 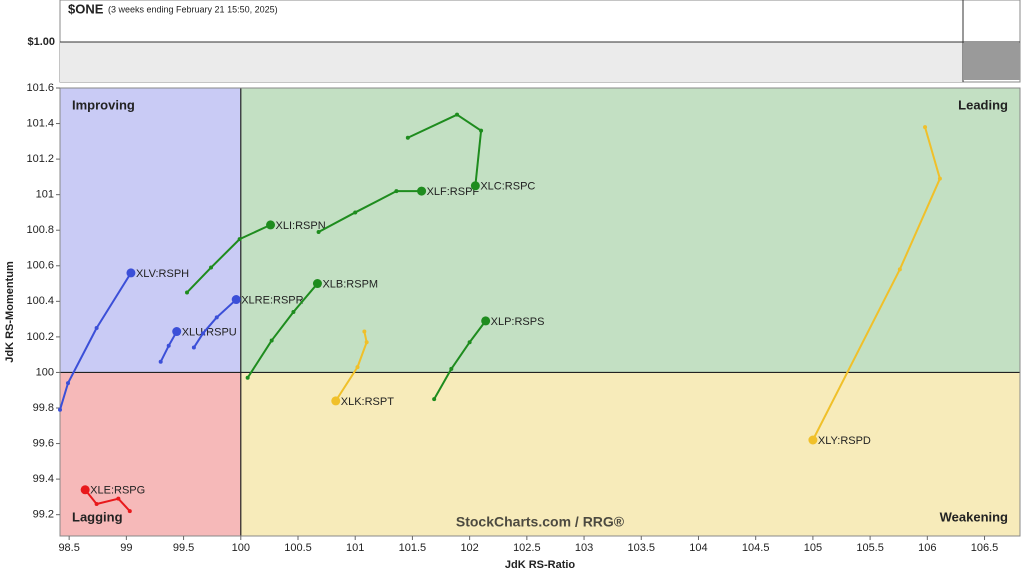 What do you see at coordinates (985, 548) in the screenshot?
I see `x-tick-label: 106.5` at bounding box center [985, 548].